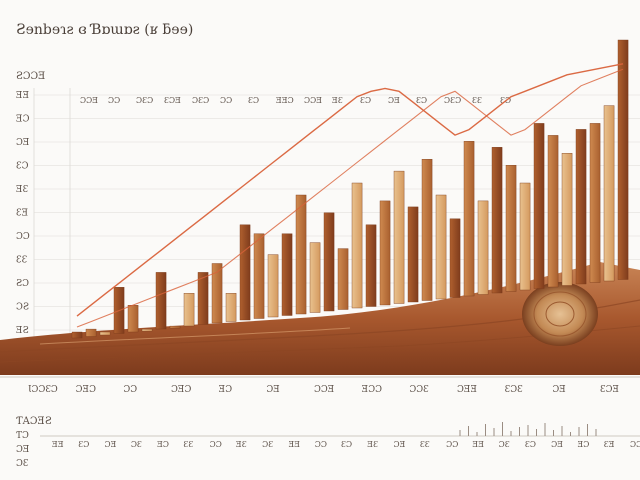  I want to click on bottom-tick-label: ƆƆƐ, so click(419, 390).